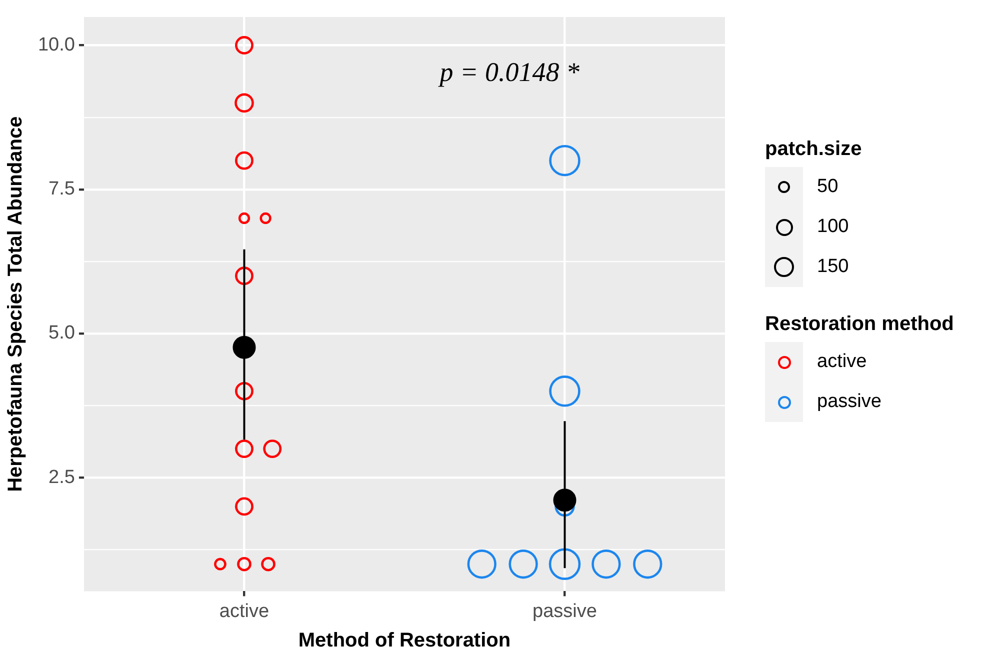 The height and width of the screenshot is (657, 989). I want to click on y-tick-label: 2.5, so click(61, 477).